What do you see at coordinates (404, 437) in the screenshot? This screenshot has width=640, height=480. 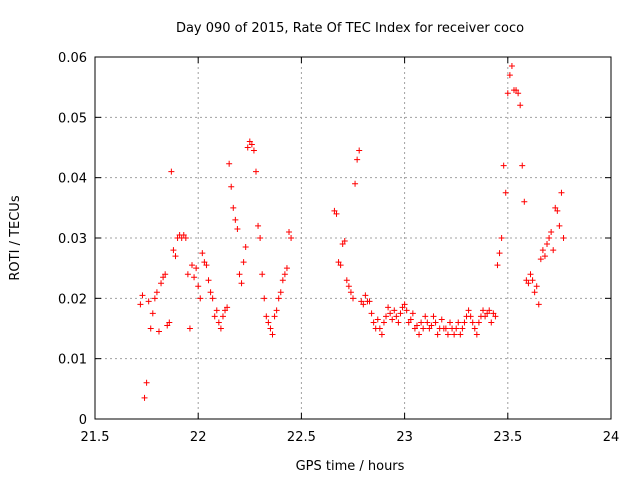 I see `x-tick-label: 23` at bounding box center [404, 437].